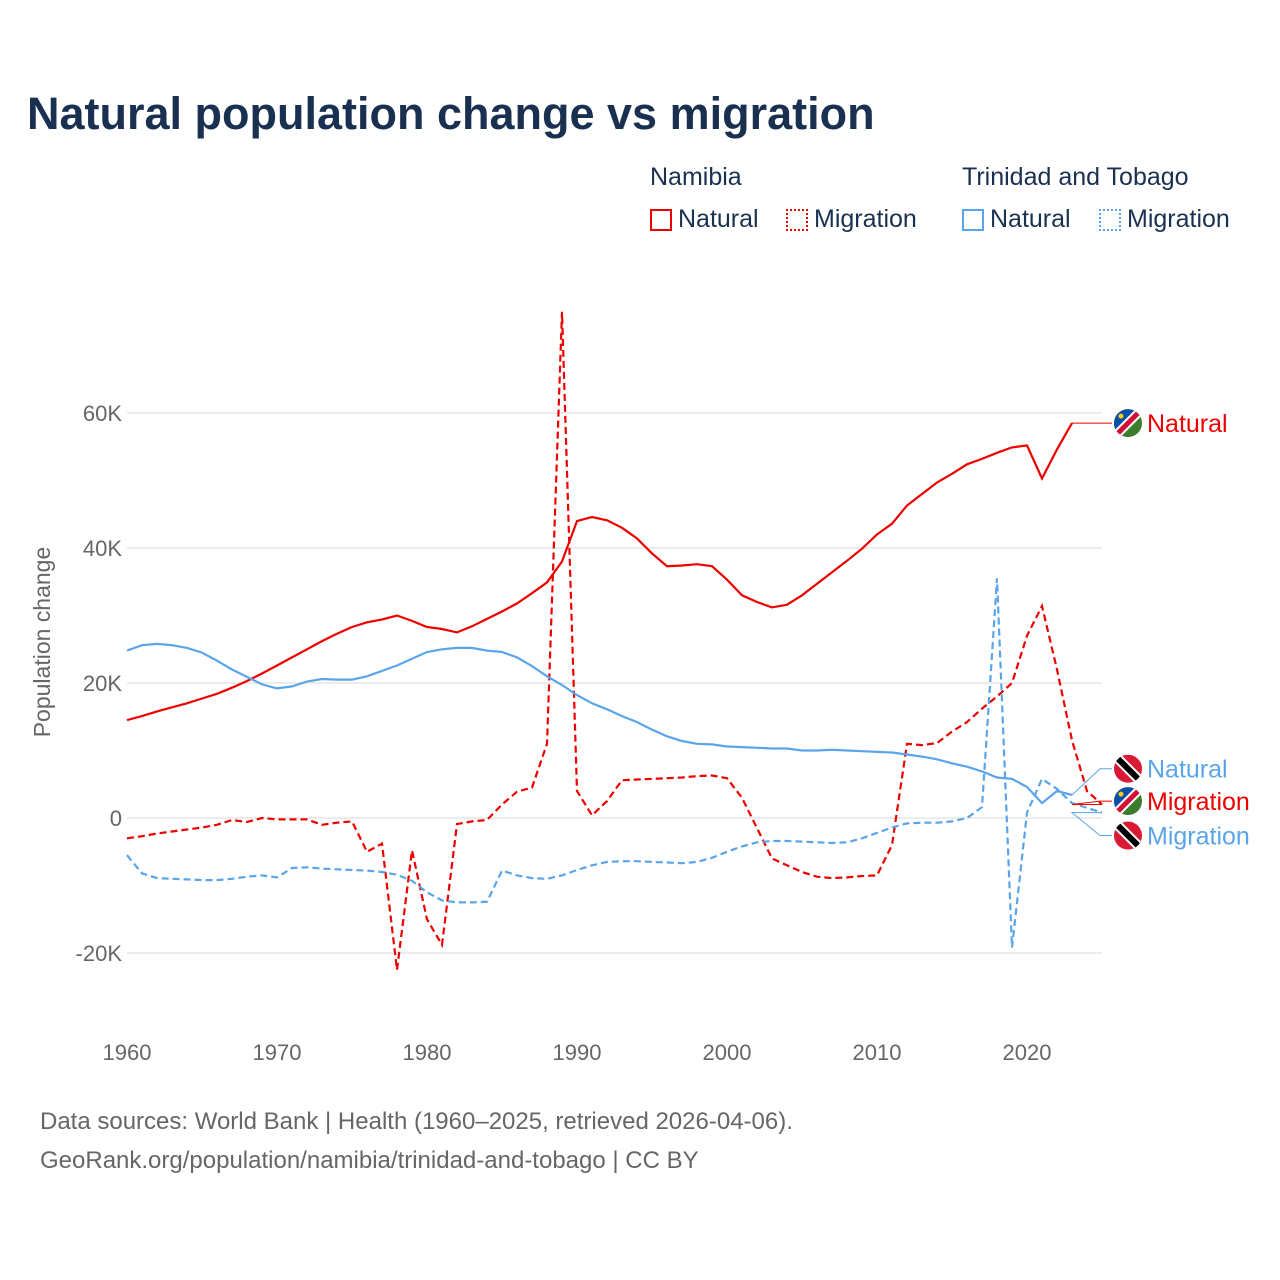 The height and width of the screenshot is (1280, 1280). Describe the element at coordinates (727, 1052) in the screenshot. I see `x-tick-label: 2000` at that location.